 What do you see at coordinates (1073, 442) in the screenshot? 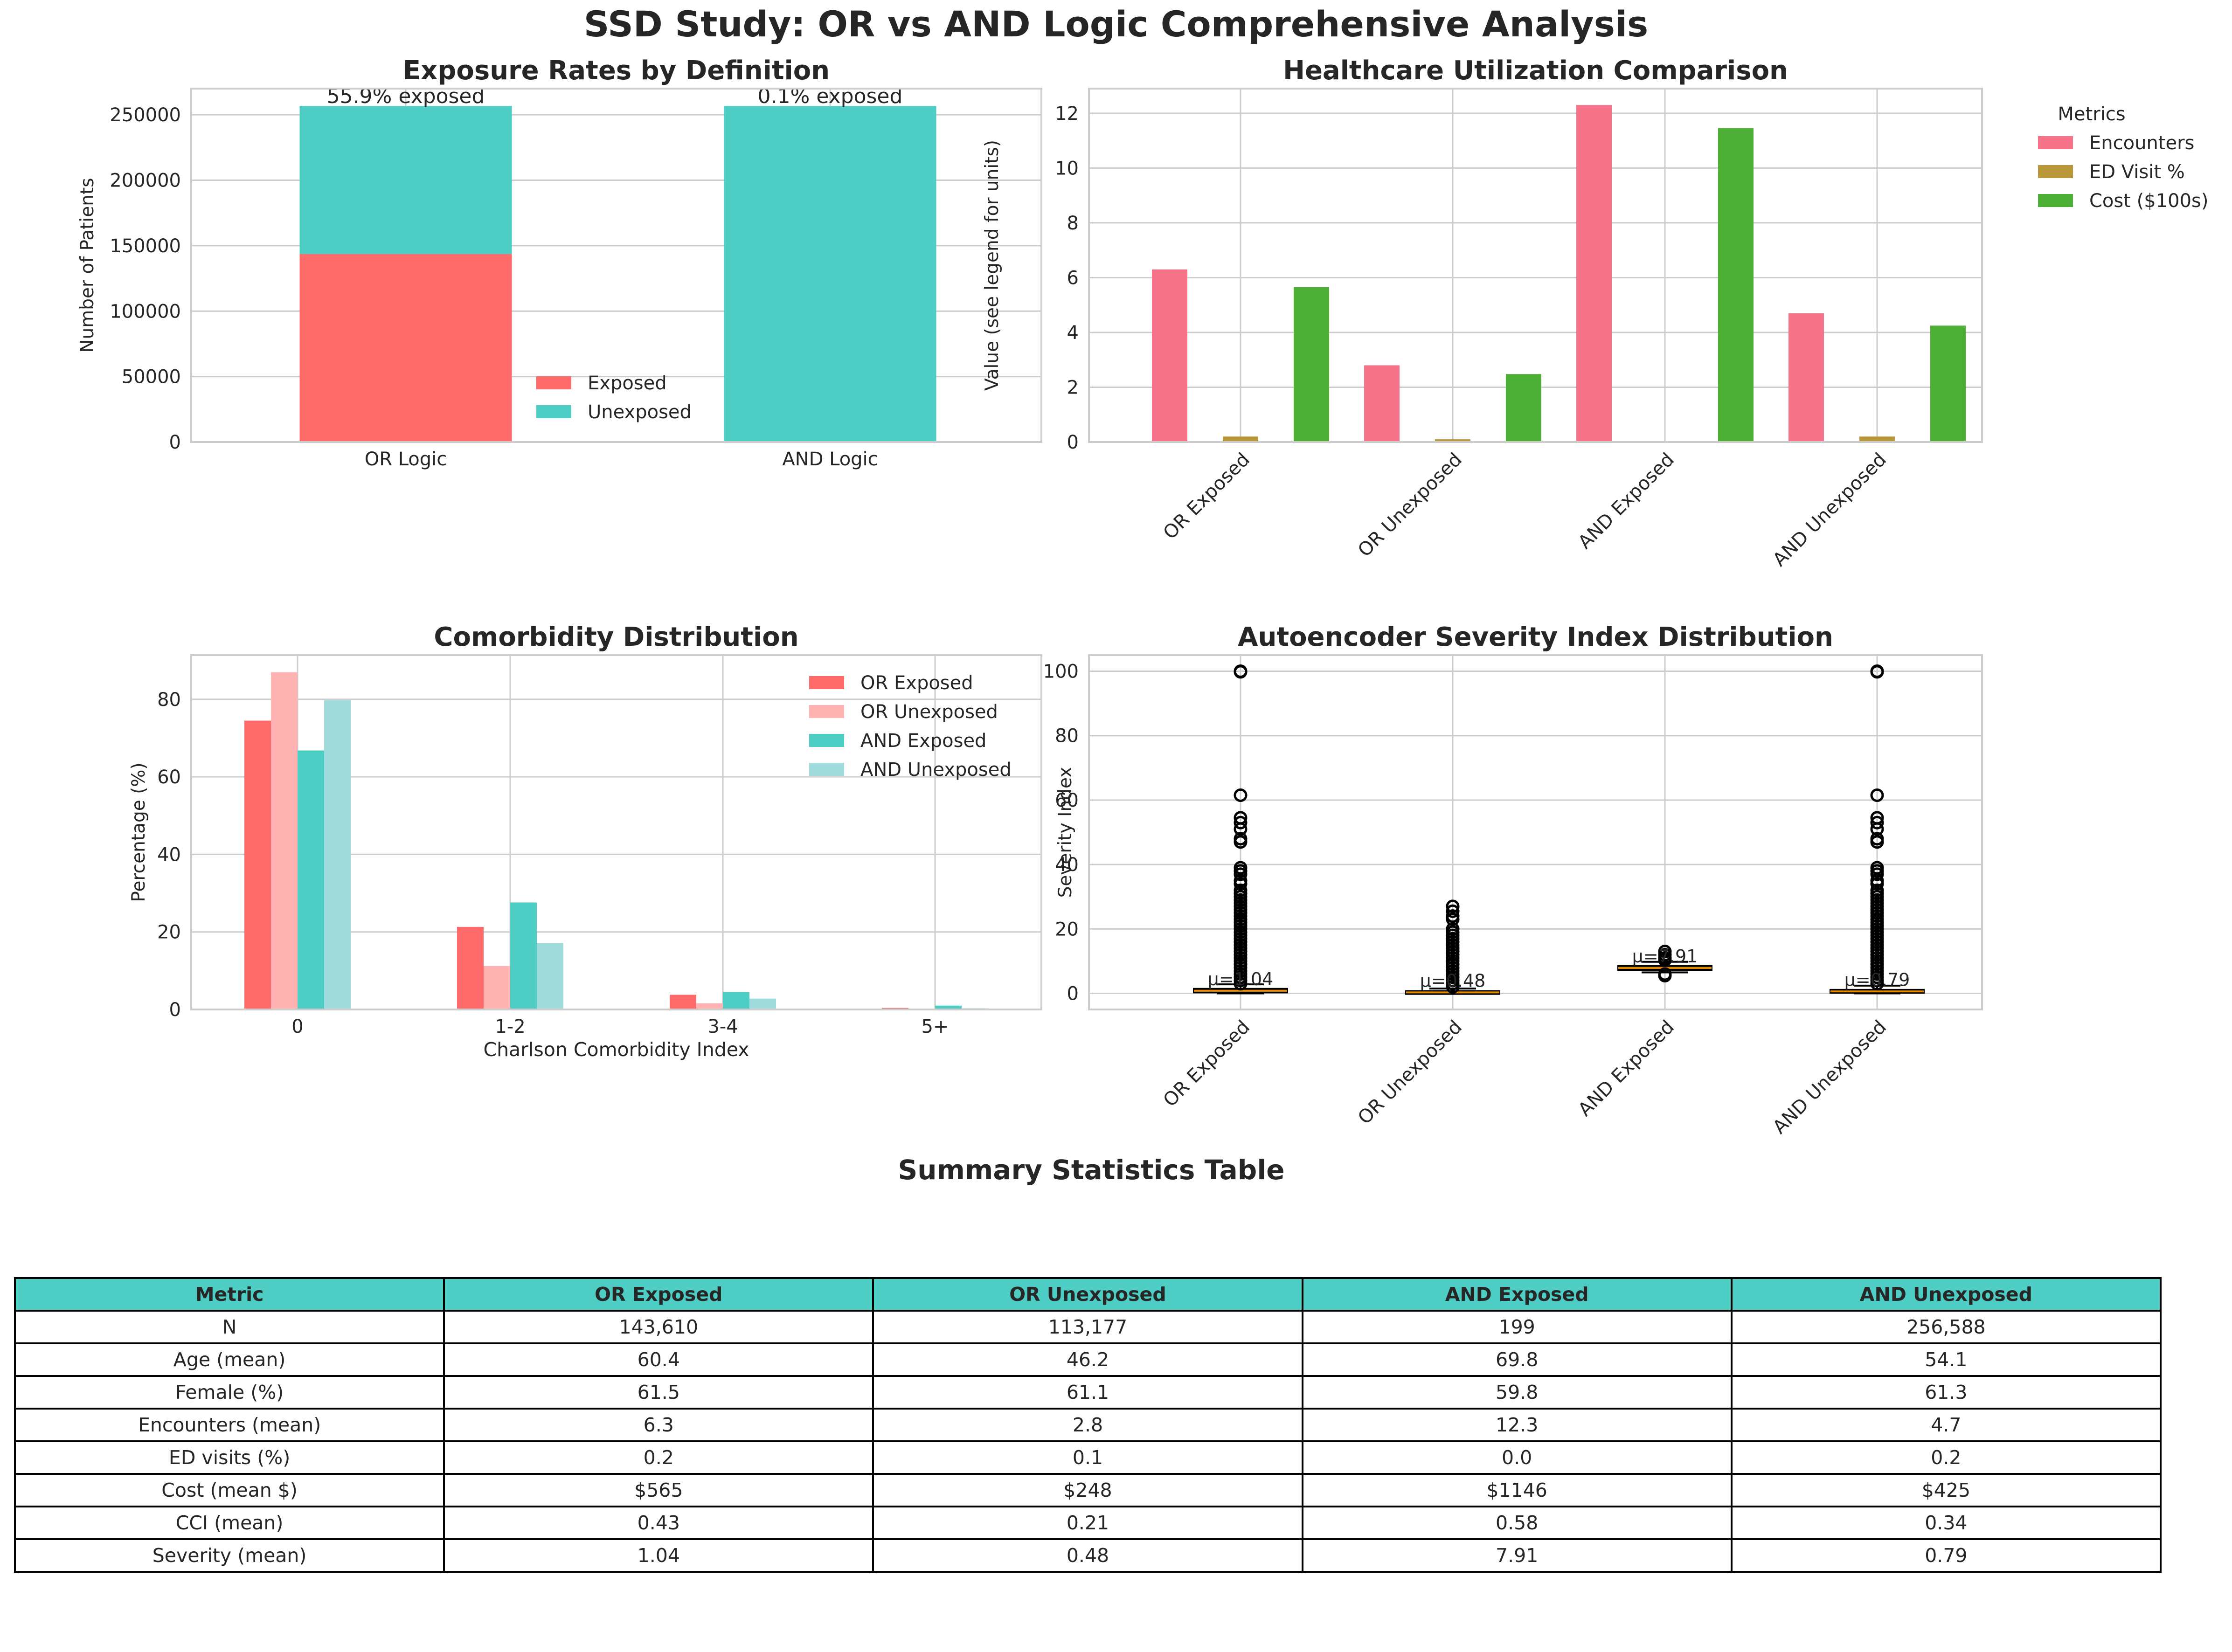
I see `utilization-y-tick-label: 0` at bounding box center [1073, 442].